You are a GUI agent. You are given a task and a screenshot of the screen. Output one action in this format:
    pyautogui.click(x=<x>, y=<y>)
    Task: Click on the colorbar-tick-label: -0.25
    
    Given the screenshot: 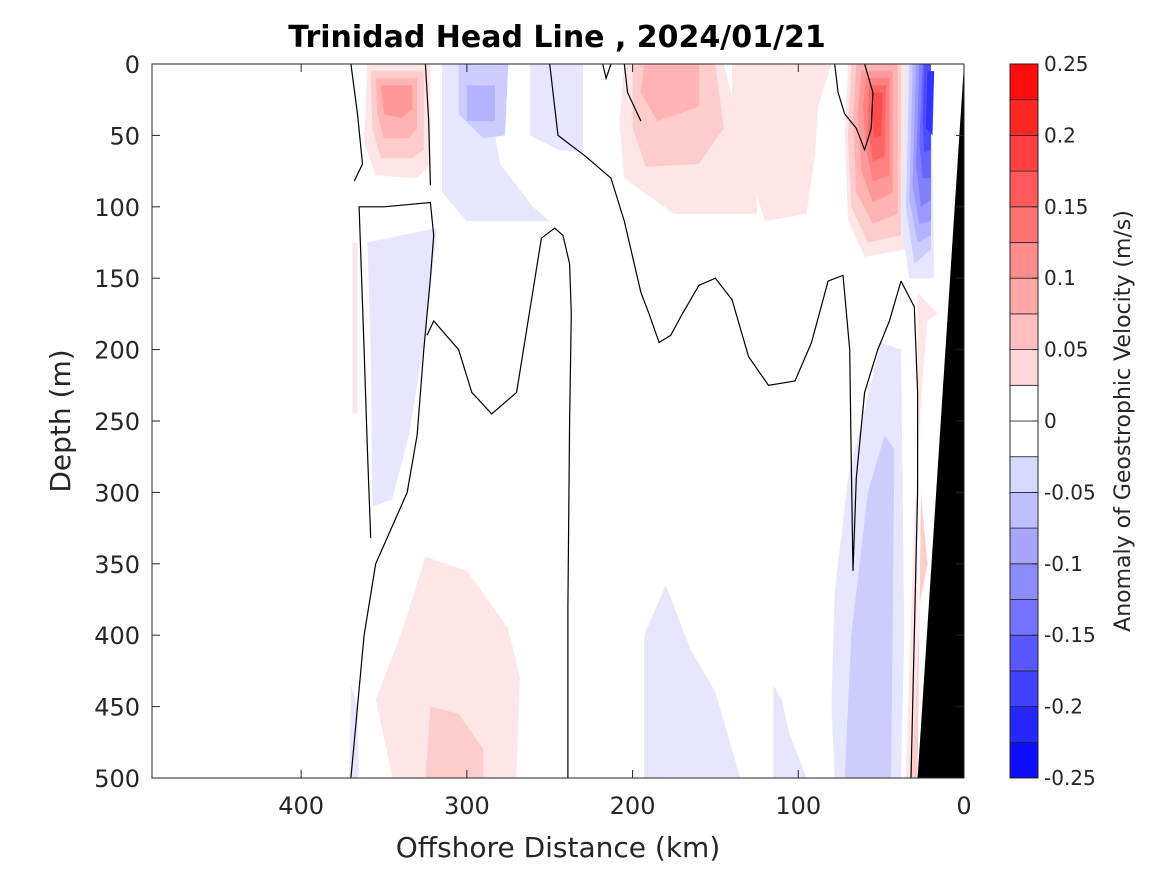 What is the action you would take?
    pyautogui.click(x=1070, y=778)
    